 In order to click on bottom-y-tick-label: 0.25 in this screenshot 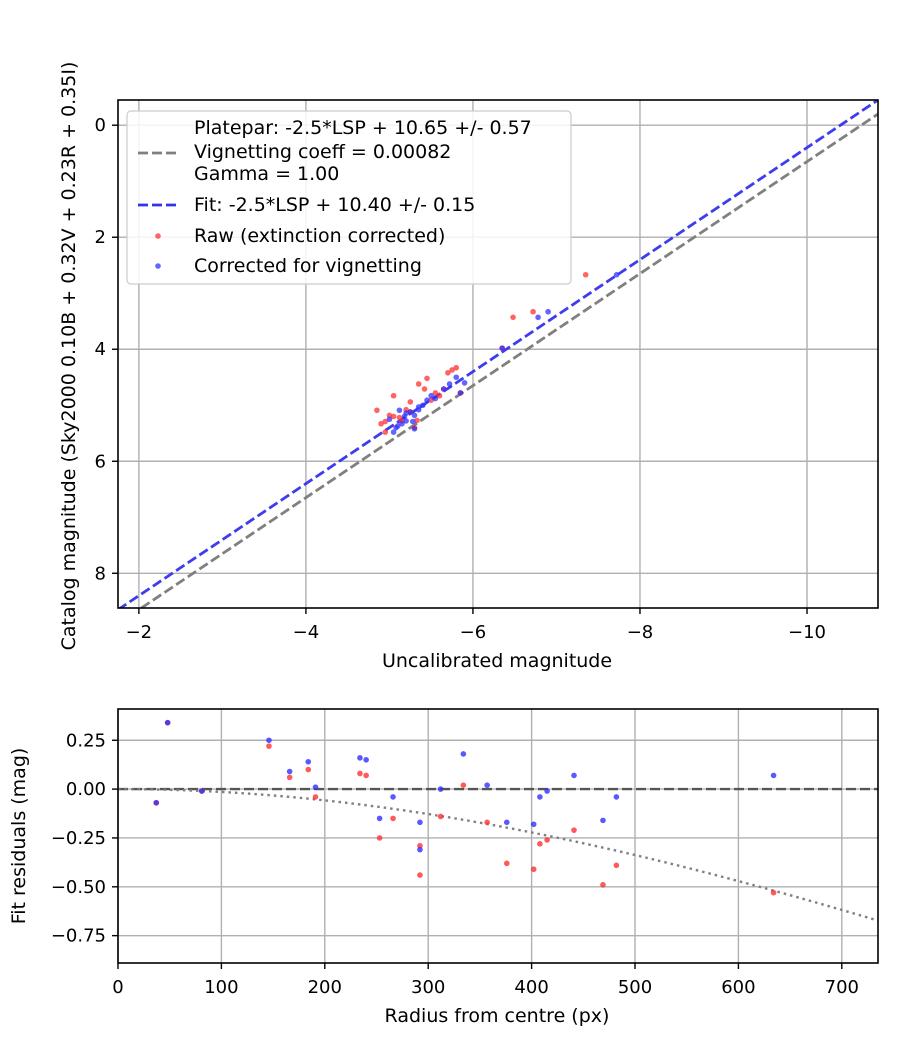, I will do `click(86, 740)`.